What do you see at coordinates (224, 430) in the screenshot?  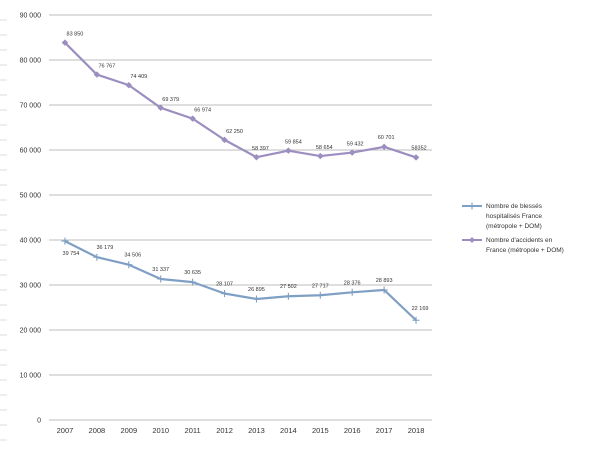 I see `x-tick-label: 2012` at bounding box center [224, 430].